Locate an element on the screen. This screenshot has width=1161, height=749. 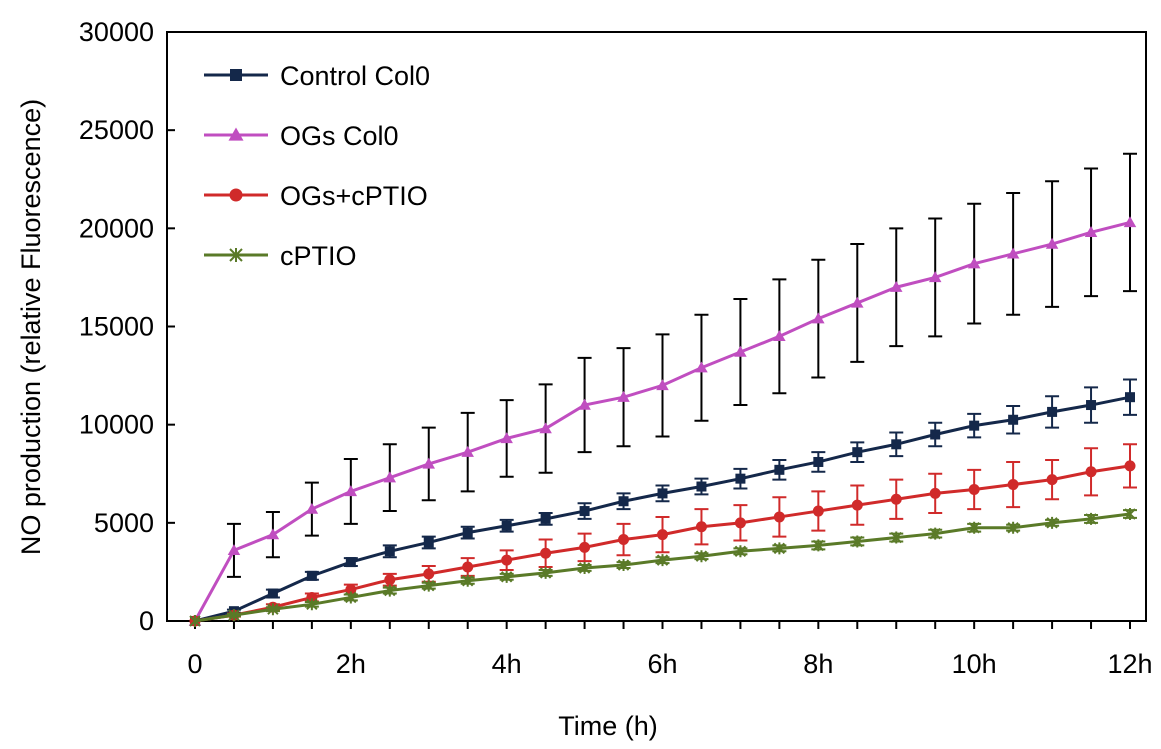
y-tick-label: 20000 is located at coordinates (116, 228).